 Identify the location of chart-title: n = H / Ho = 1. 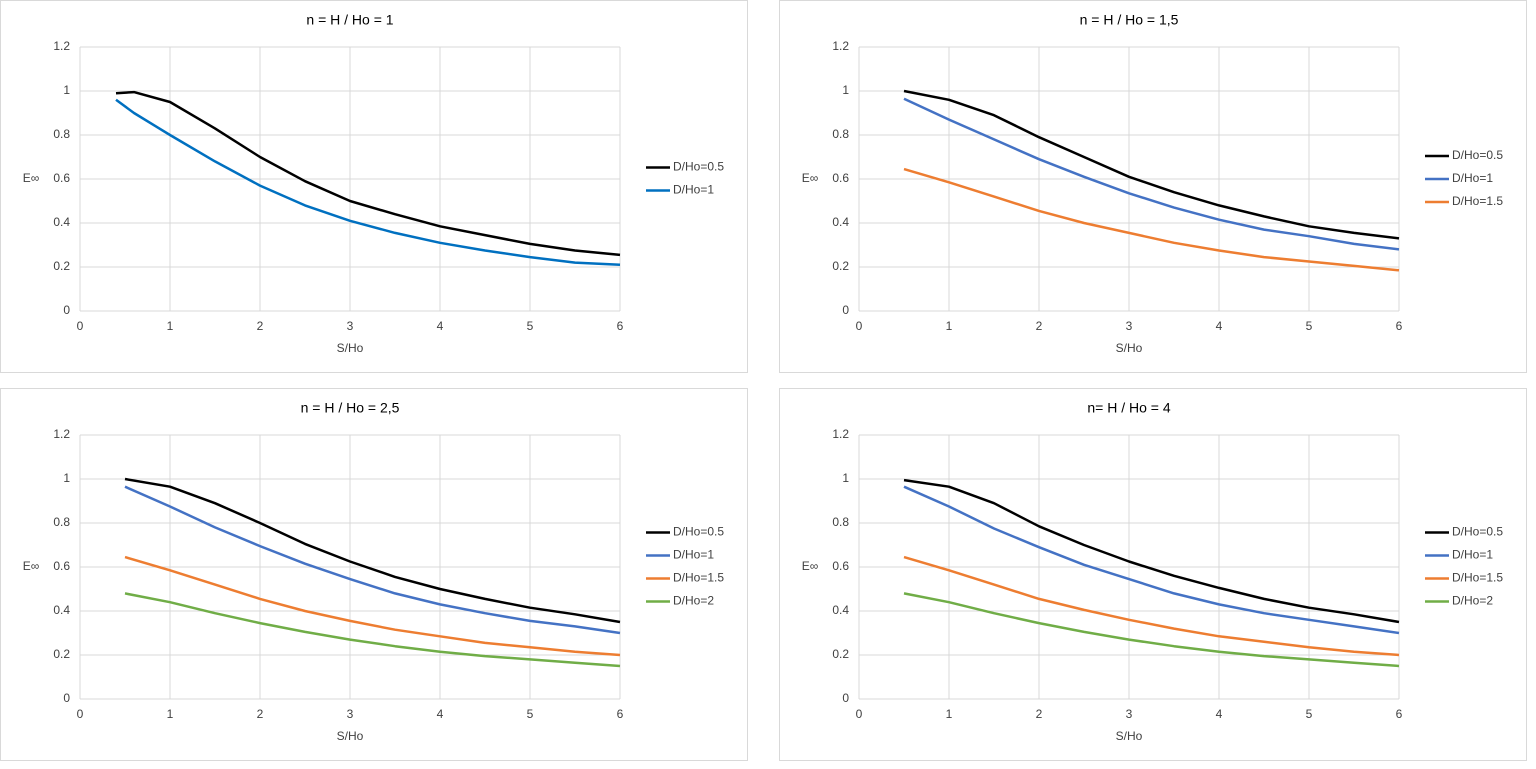
(349, 20).